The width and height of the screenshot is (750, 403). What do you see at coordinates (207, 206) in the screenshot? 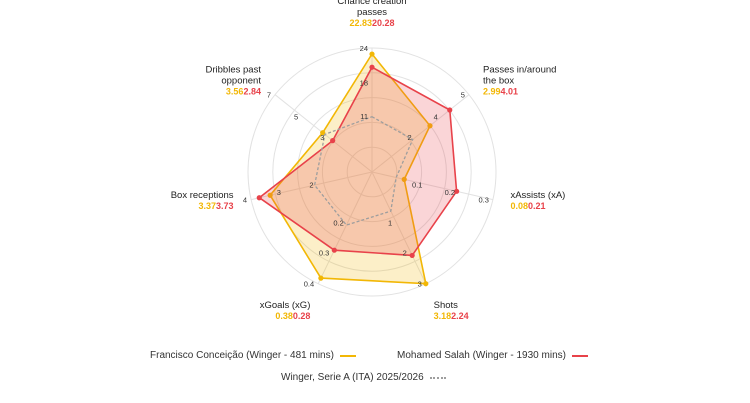
I see `axis-value-0: 3.37` at bounding box center [207, 206].